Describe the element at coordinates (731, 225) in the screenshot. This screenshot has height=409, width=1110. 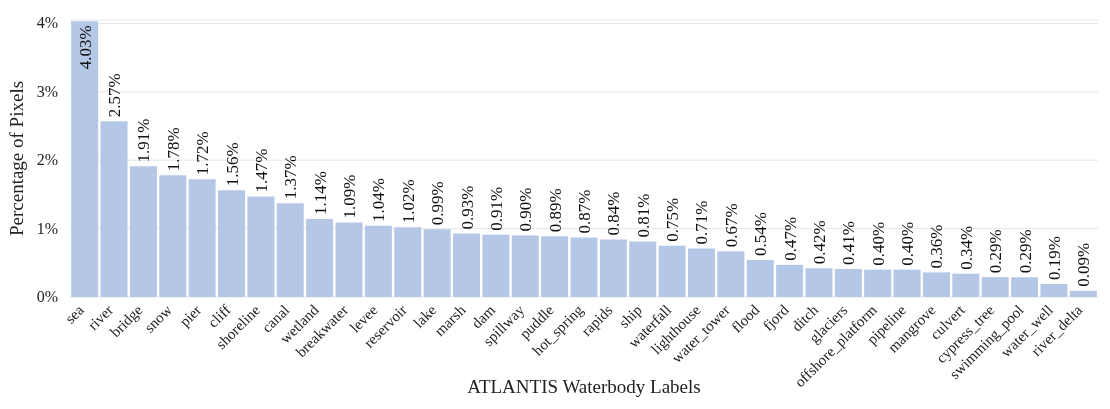
I see `data-label: 0.67%` at that location.